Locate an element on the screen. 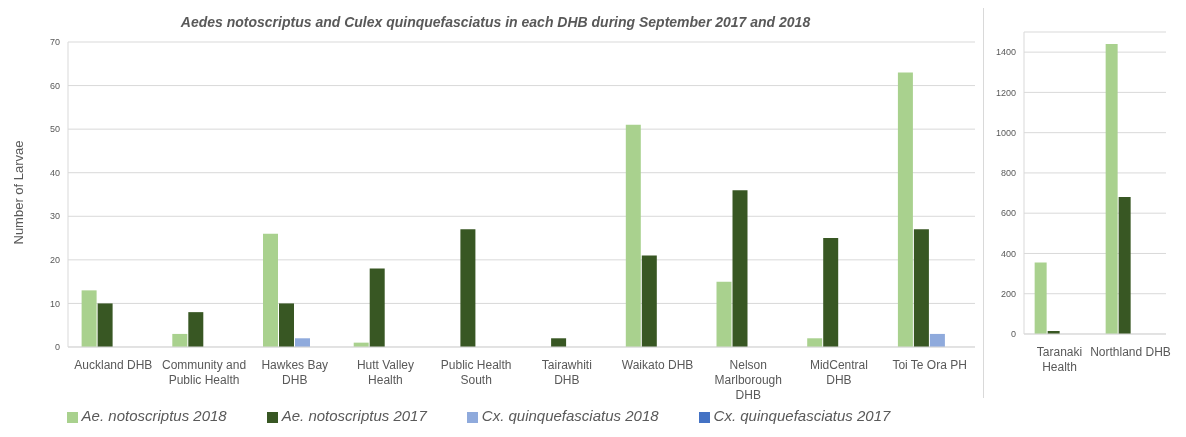 This screenshot has height=437, width=1186. y-tick-label: 30 is located at coordinates (54, 216).